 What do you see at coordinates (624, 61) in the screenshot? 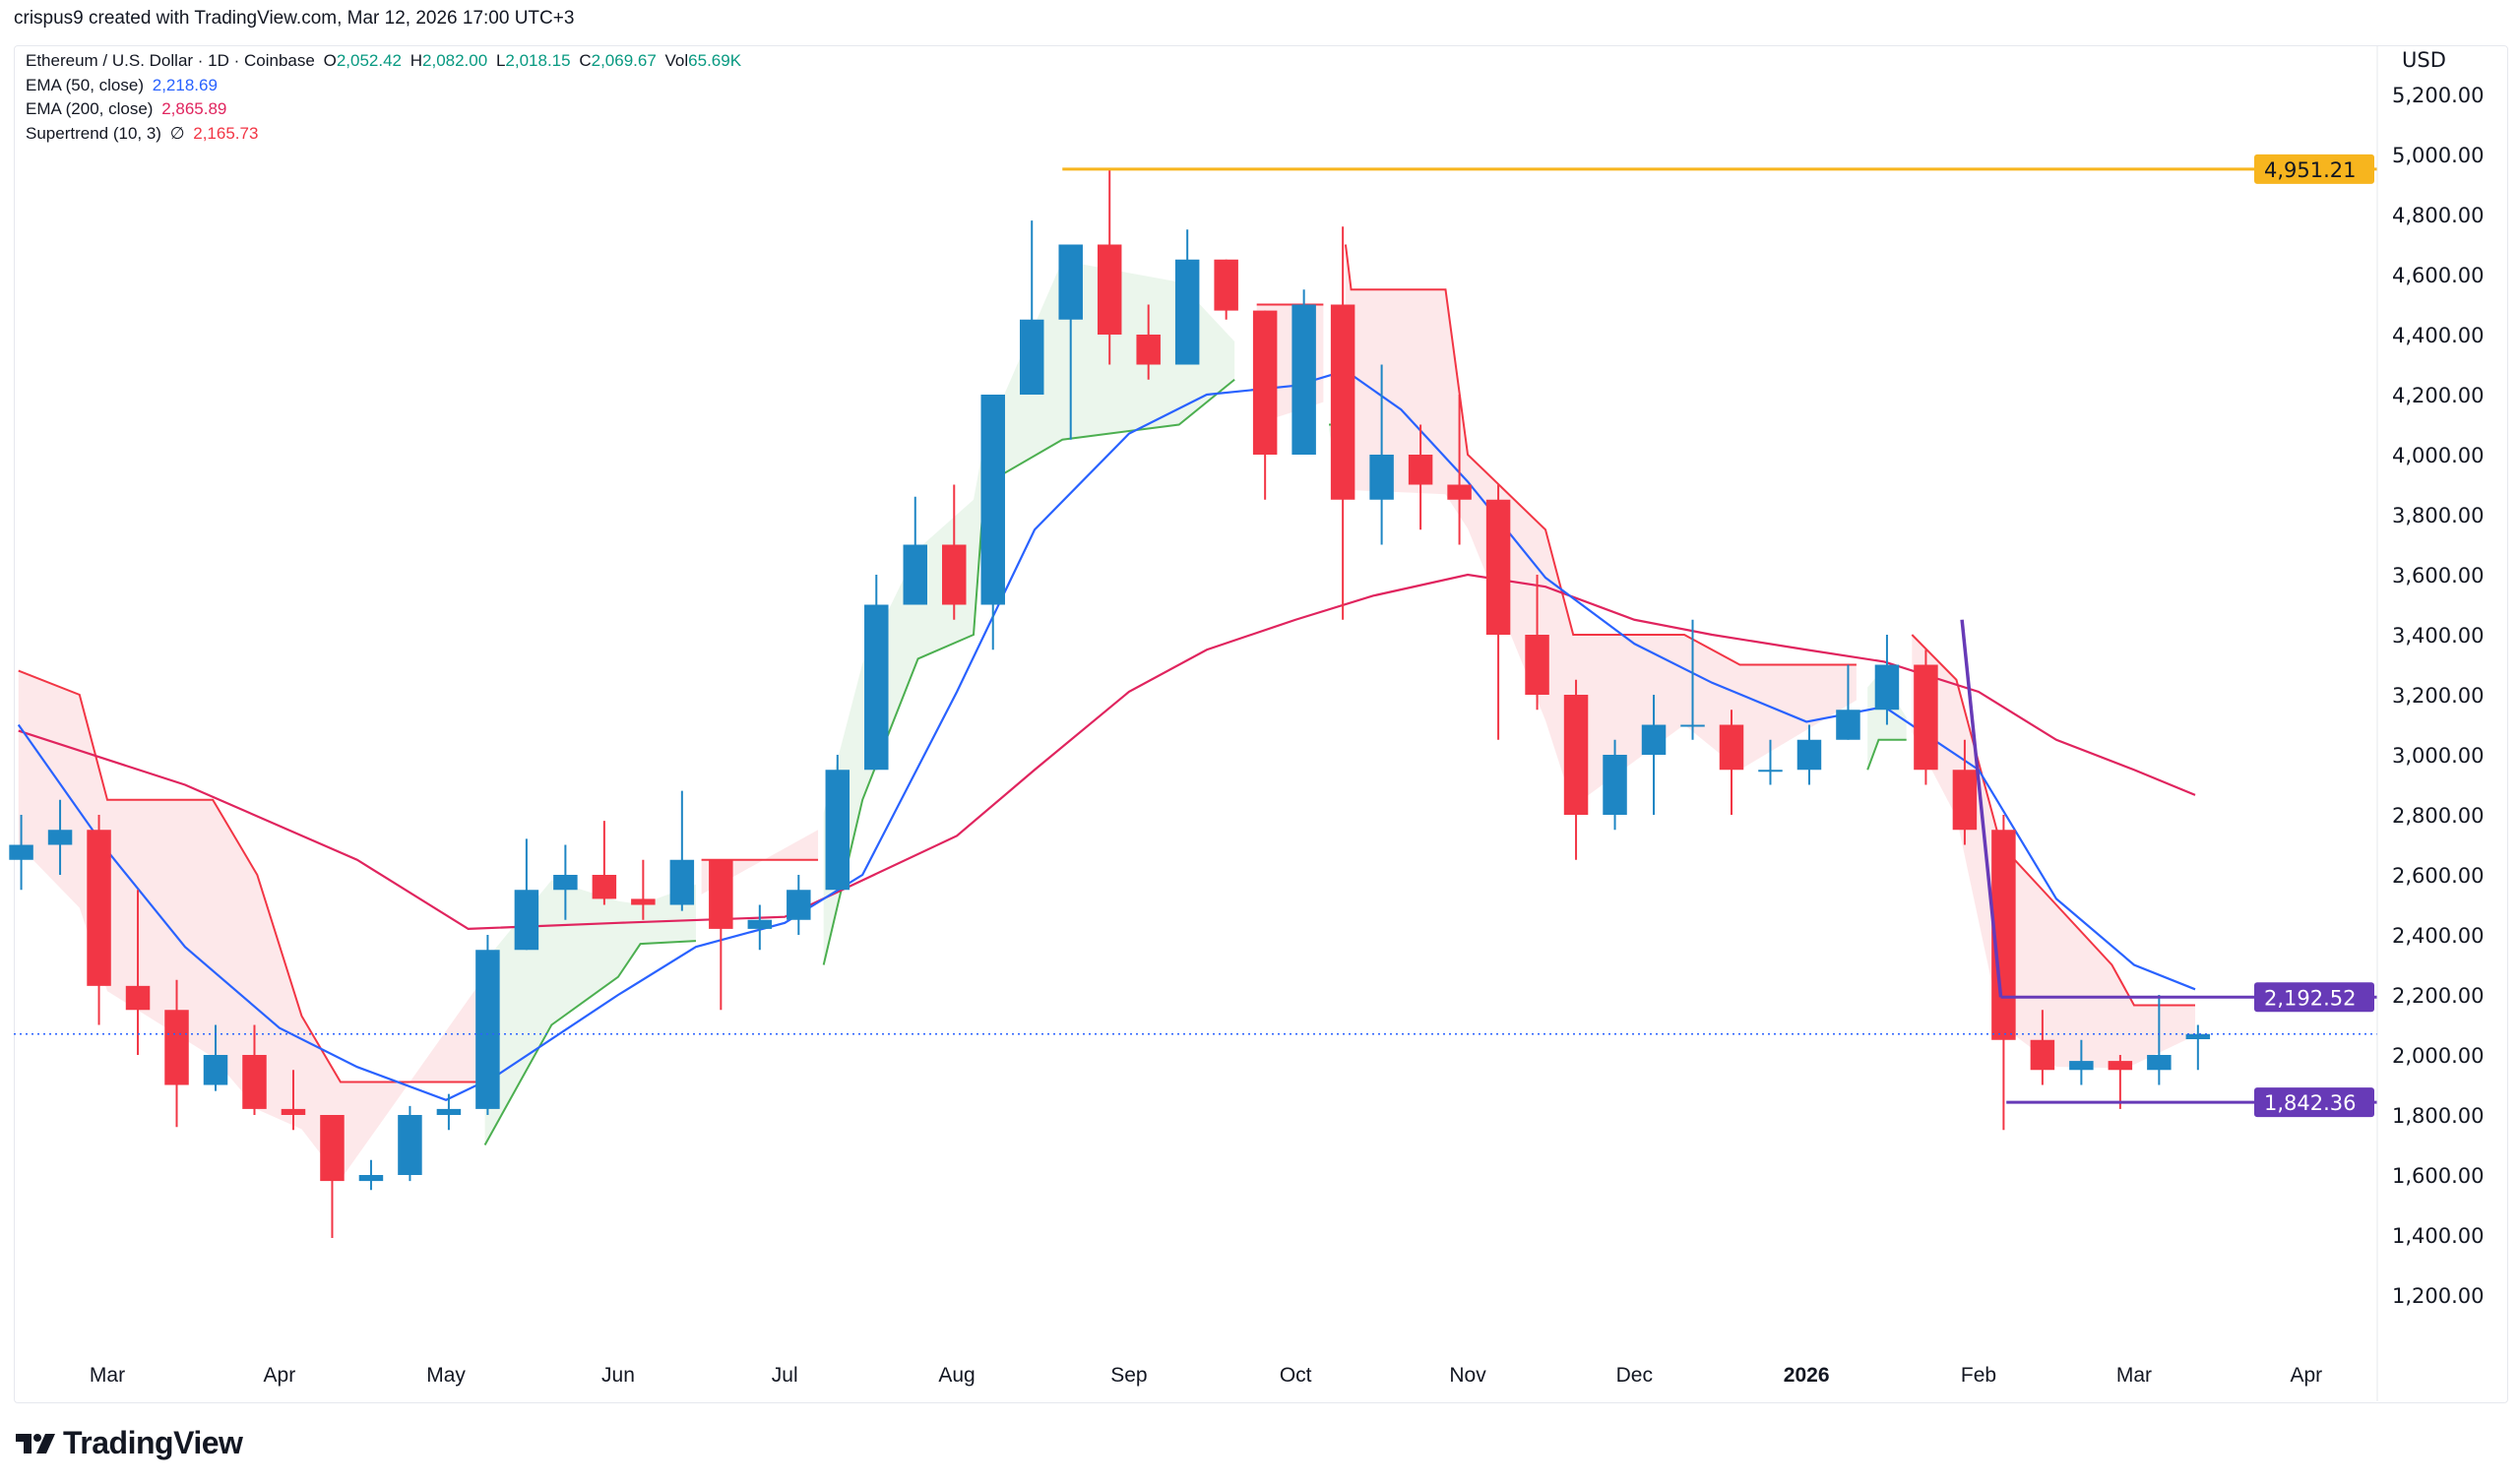
I see `close-value: 2,069.67` at bounding box center [624, 61].